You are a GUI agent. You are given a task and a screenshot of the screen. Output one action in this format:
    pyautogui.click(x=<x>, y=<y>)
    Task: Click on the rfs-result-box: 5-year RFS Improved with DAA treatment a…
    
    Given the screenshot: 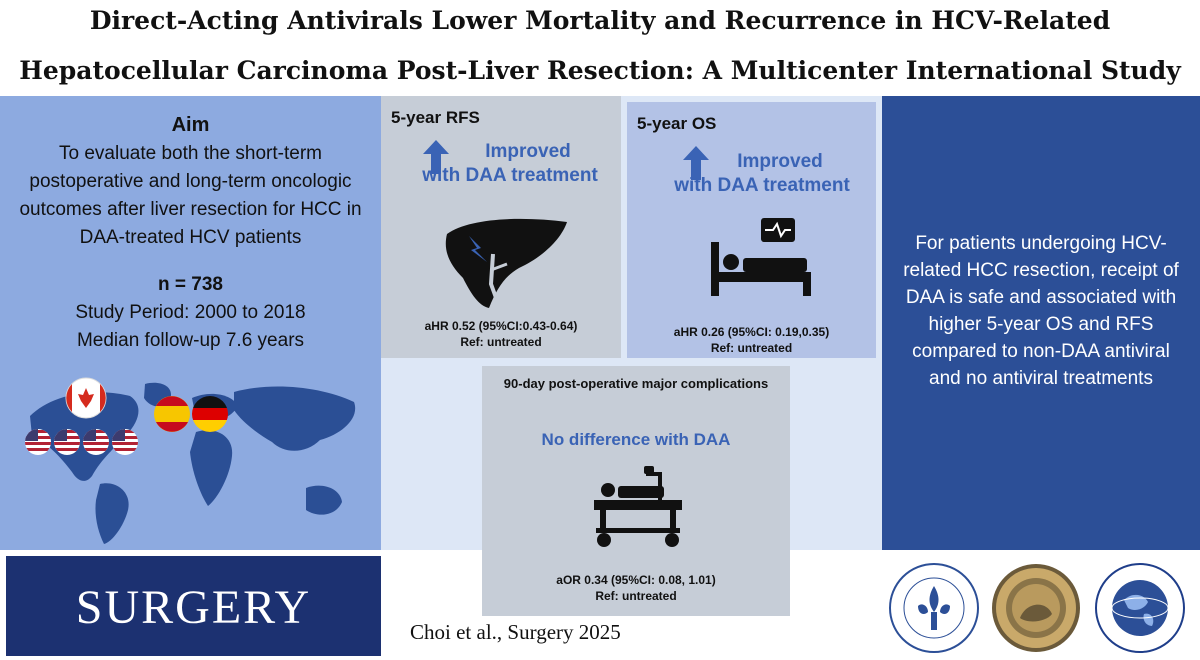 What is the action you would take?
    pyautogui.click(x=501, y=227)
    